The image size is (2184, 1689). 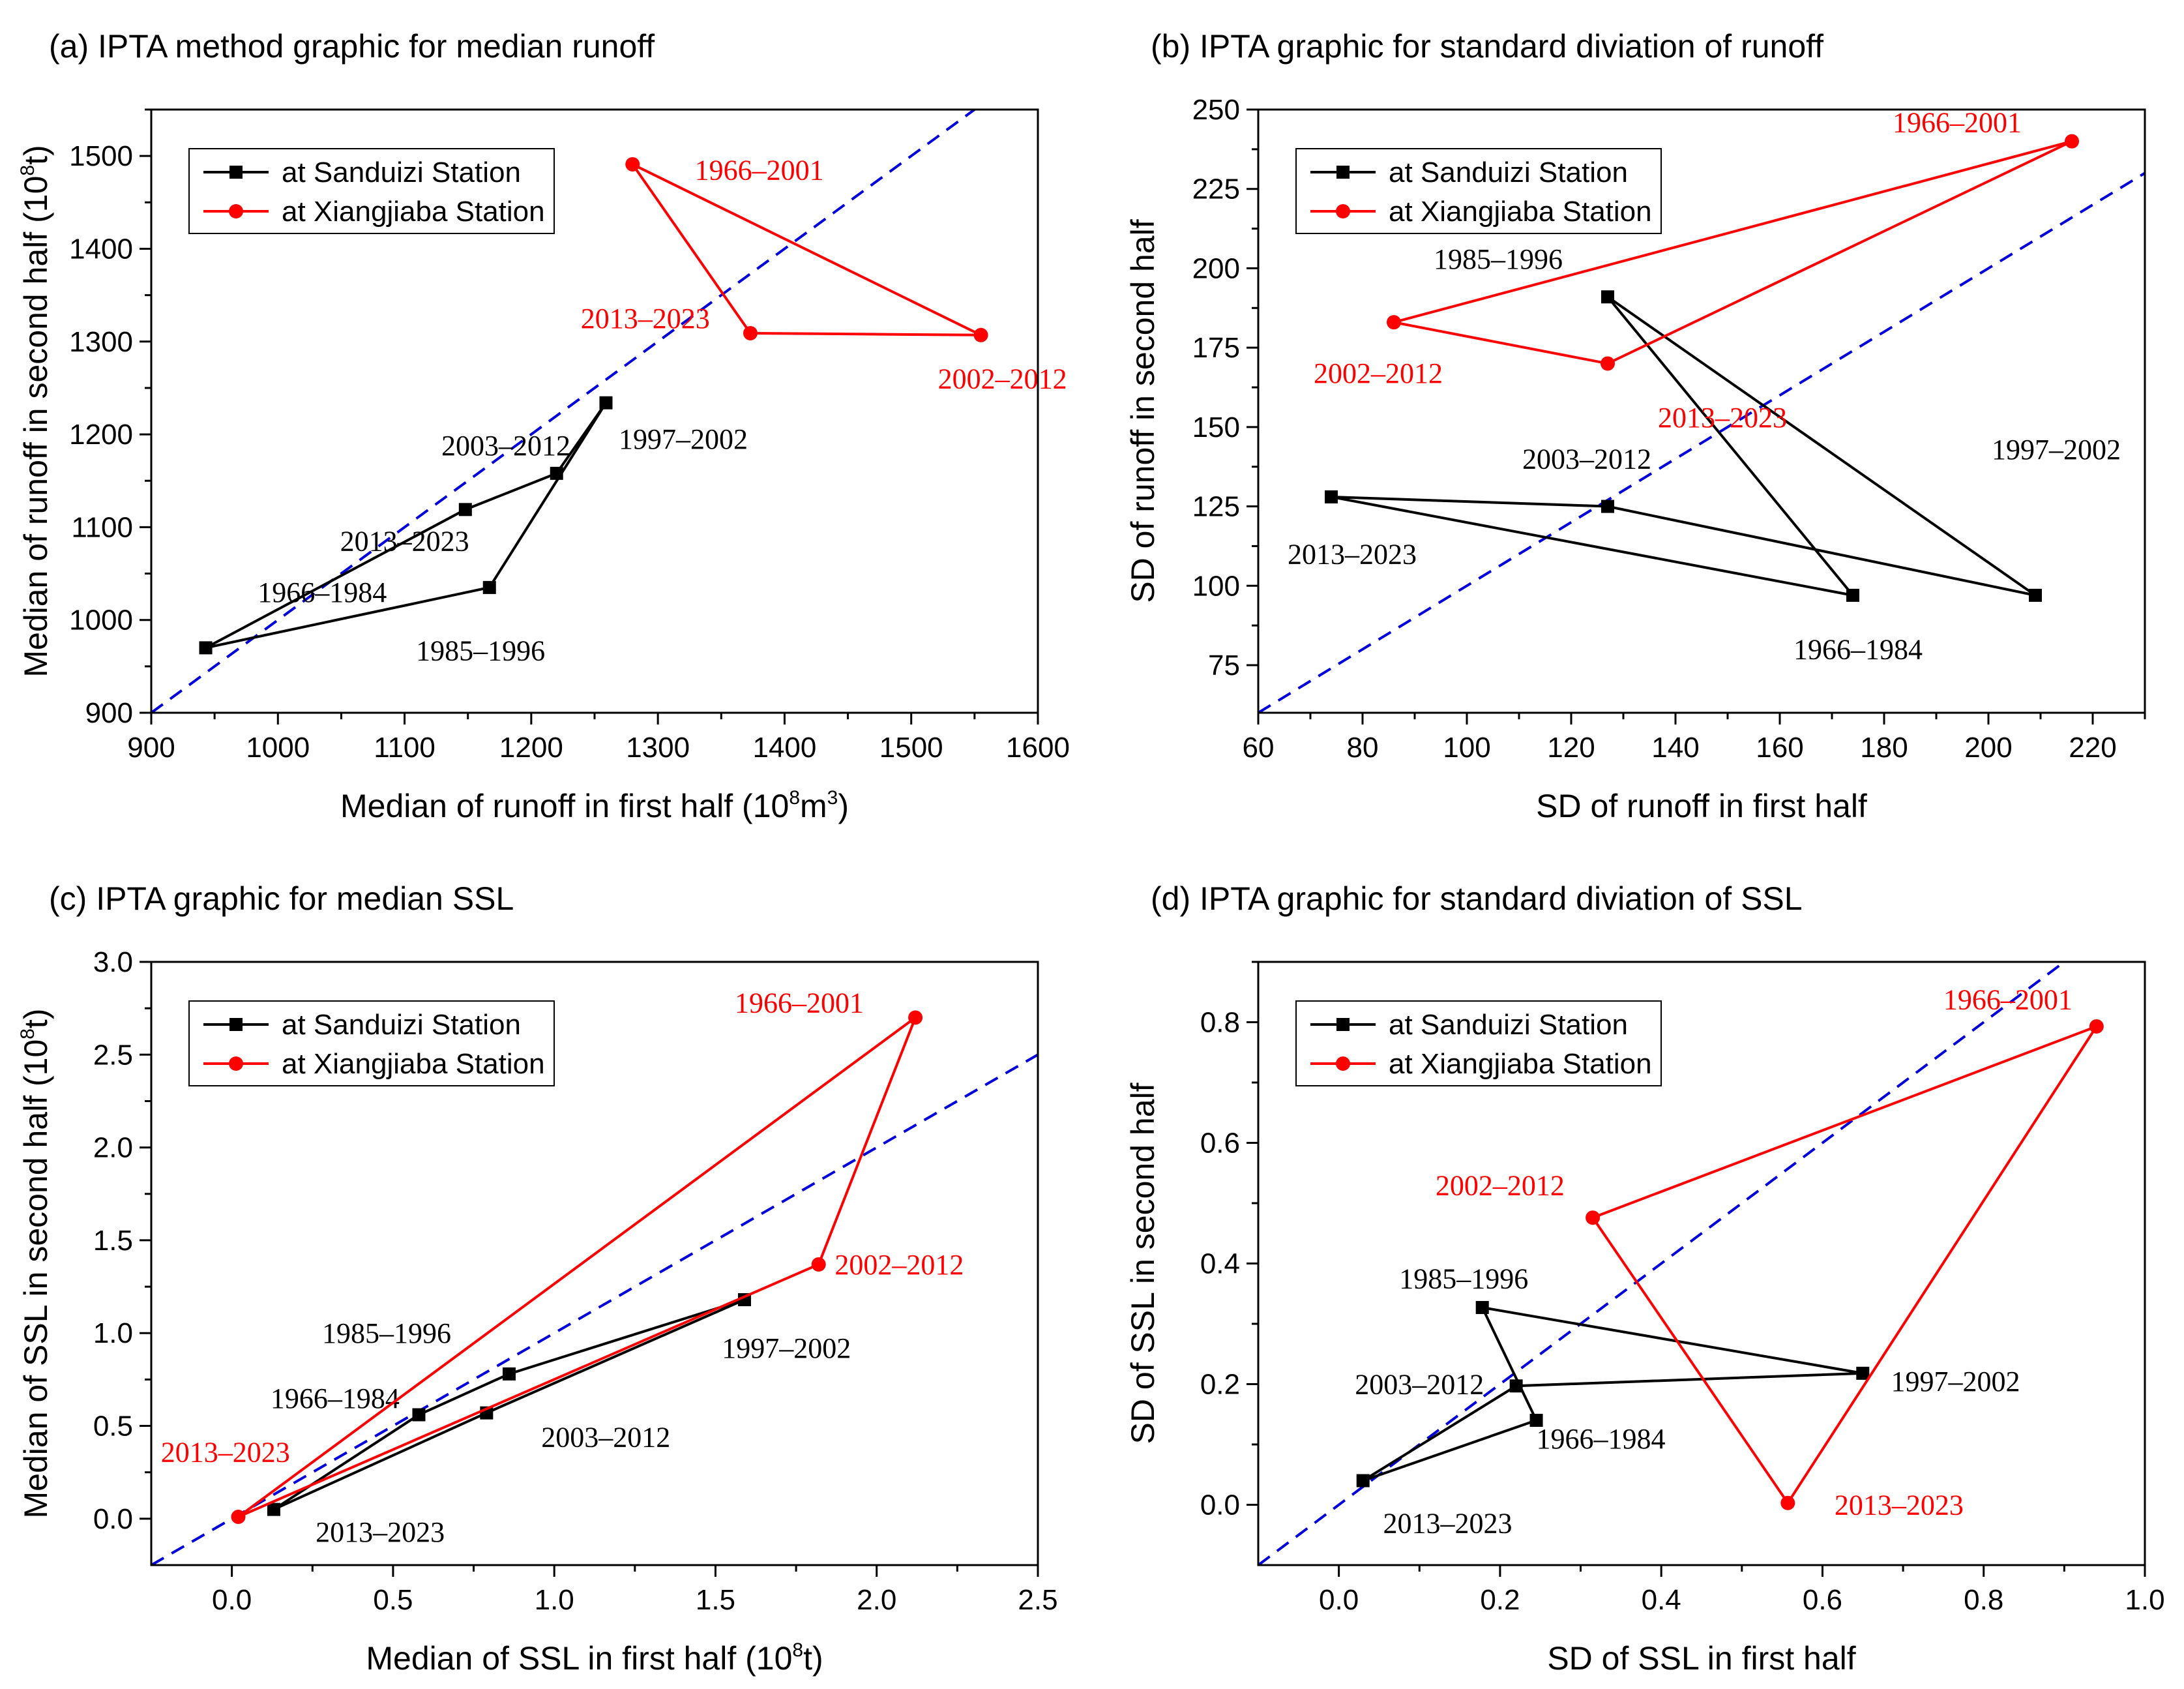 I want to click on y-tick-label: 0.5, so click(x=113, y=1426).